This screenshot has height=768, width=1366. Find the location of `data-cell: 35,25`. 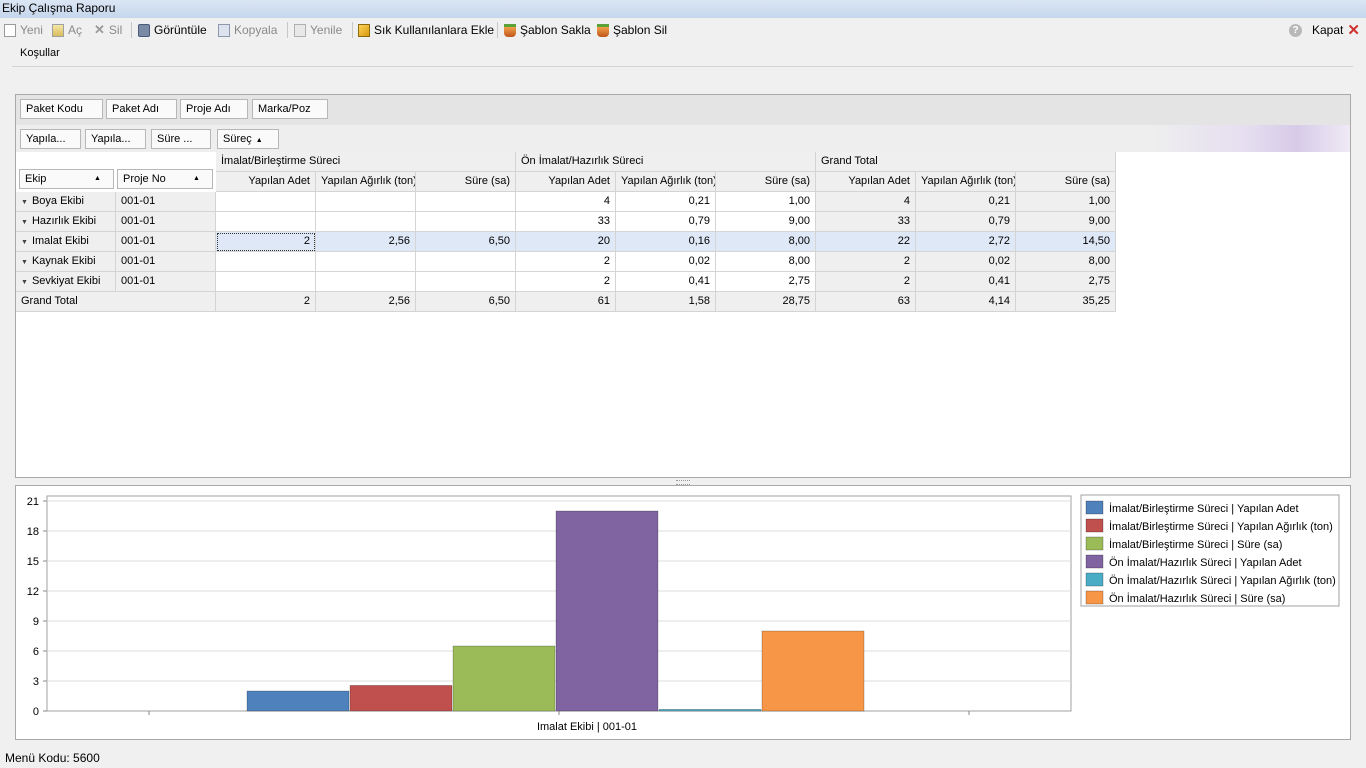

data-cell: 35,25 is located at coordinates (1066, 302).